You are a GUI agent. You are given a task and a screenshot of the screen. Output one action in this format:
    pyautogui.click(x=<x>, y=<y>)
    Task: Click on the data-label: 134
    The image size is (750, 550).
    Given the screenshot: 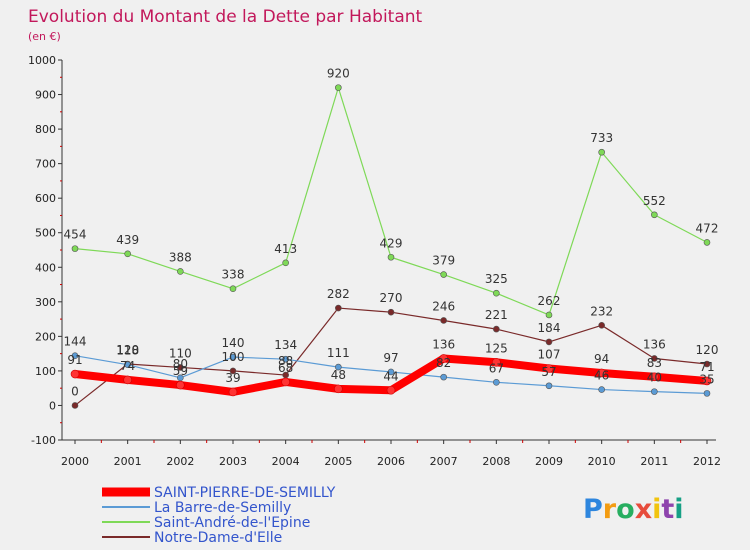 What is the action you would take?
    pyautogui.click(x=285, y=345)
    